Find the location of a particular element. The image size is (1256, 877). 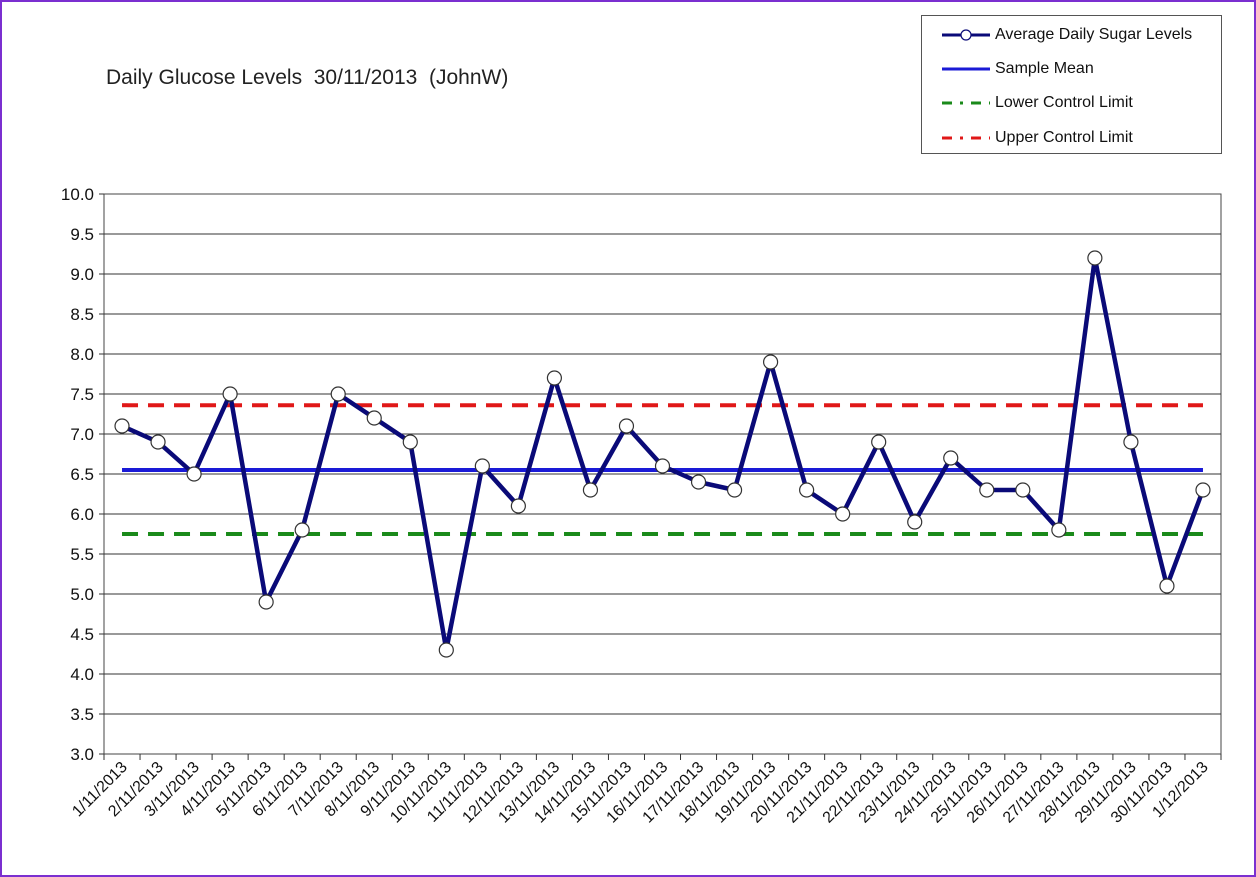

legend-label-ucl: Upper Control Limit is located at coordinates (1064, 137).